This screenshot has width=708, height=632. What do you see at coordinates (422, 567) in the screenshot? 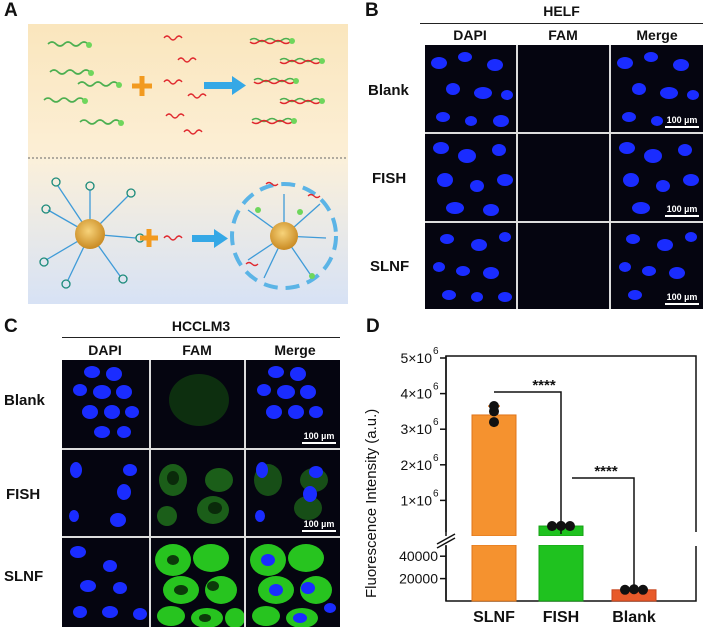
I see `y-ticks-lower: 20000 40000` at bounding box center [422, 567].